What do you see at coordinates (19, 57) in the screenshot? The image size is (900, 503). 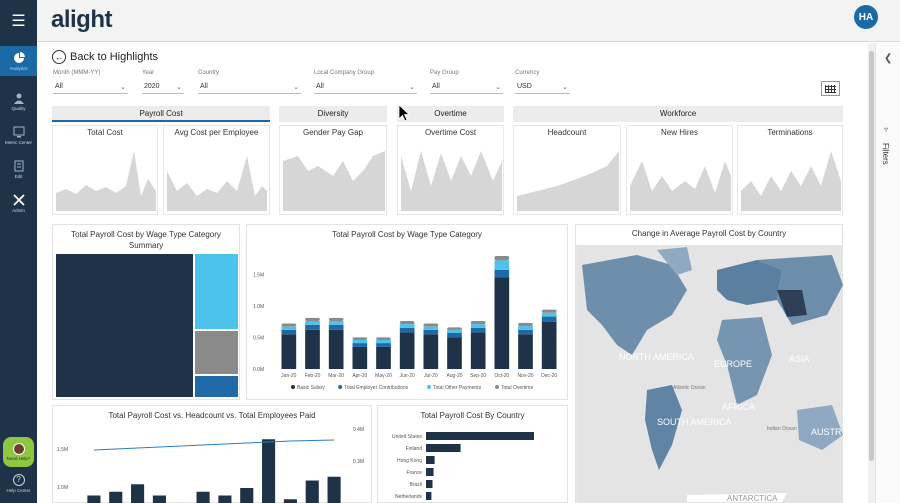 I see `pie-chart-icon` at bounding box center [19, 57].